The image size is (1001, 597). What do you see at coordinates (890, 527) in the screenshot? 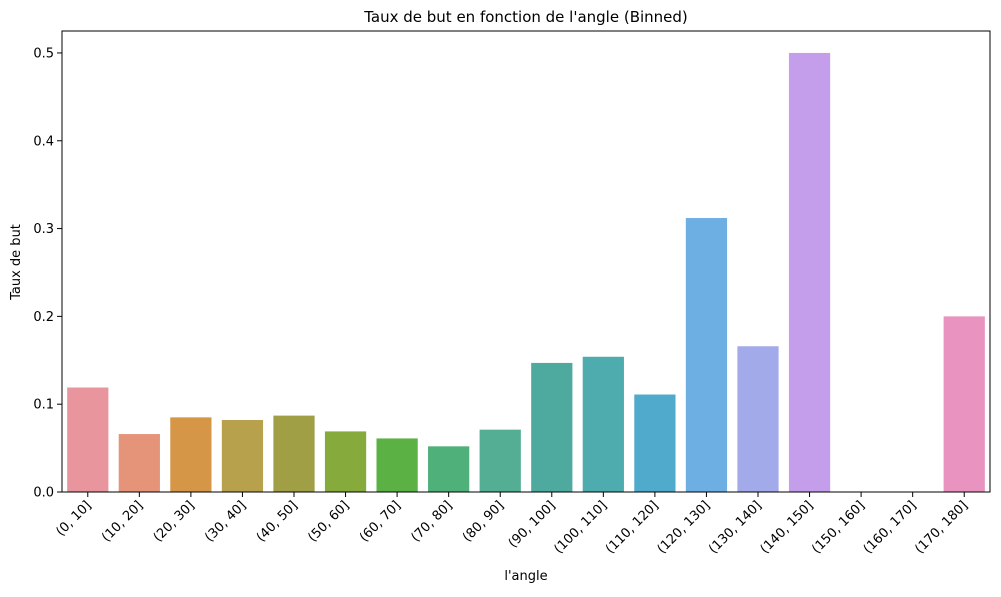
I see `x-tick-label-16: (160, 170]` at bounding box center [890, 527].